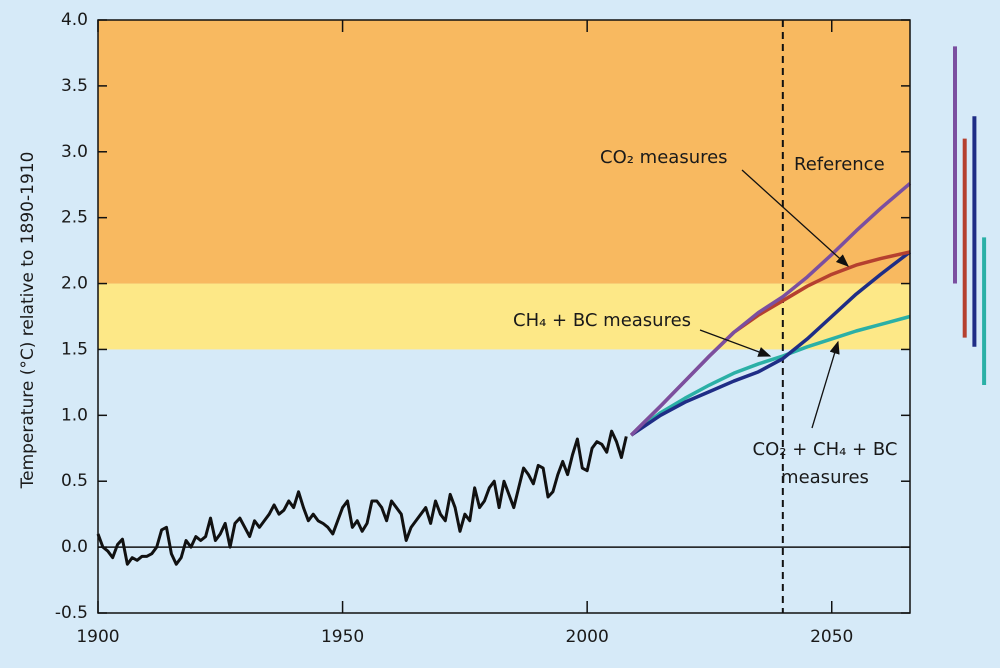 This screenshot has width=1000, height=668. I want to click on annotation: CO₂ + CH₄ + BC measures, so click(825, 463).